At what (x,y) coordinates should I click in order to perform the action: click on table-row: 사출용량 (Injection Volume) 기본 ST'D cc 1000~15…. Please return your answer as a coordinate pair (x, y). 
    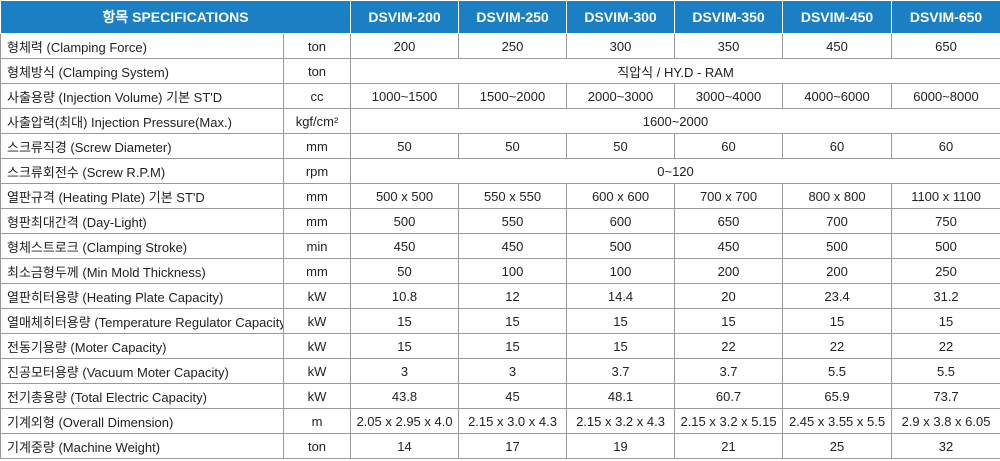
    Looking at the image, I should click on (500, 96).